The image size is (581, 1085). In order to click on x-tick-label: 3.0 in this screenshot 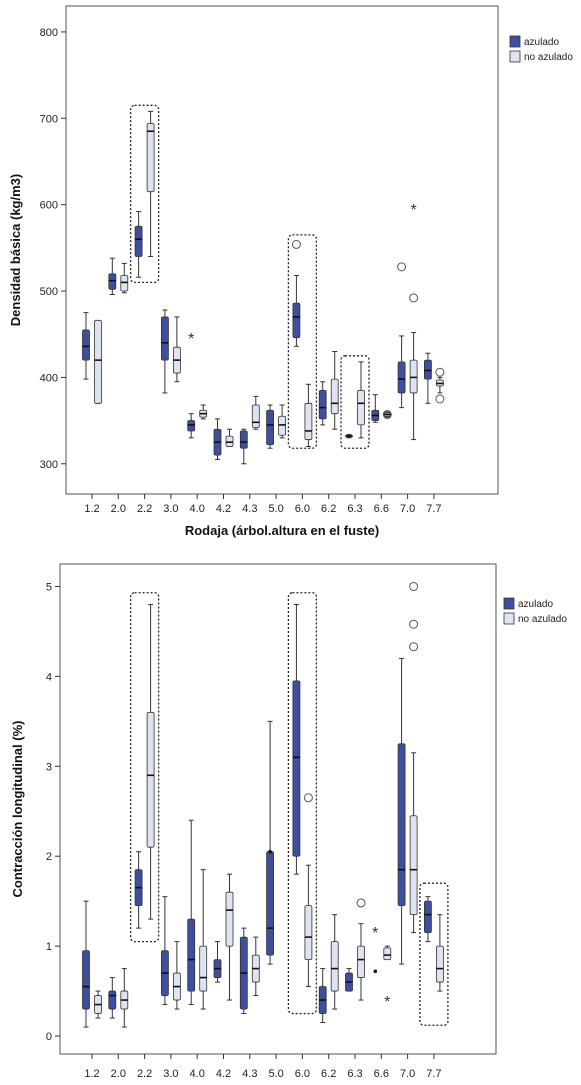, I will do `click(170, 509)`.